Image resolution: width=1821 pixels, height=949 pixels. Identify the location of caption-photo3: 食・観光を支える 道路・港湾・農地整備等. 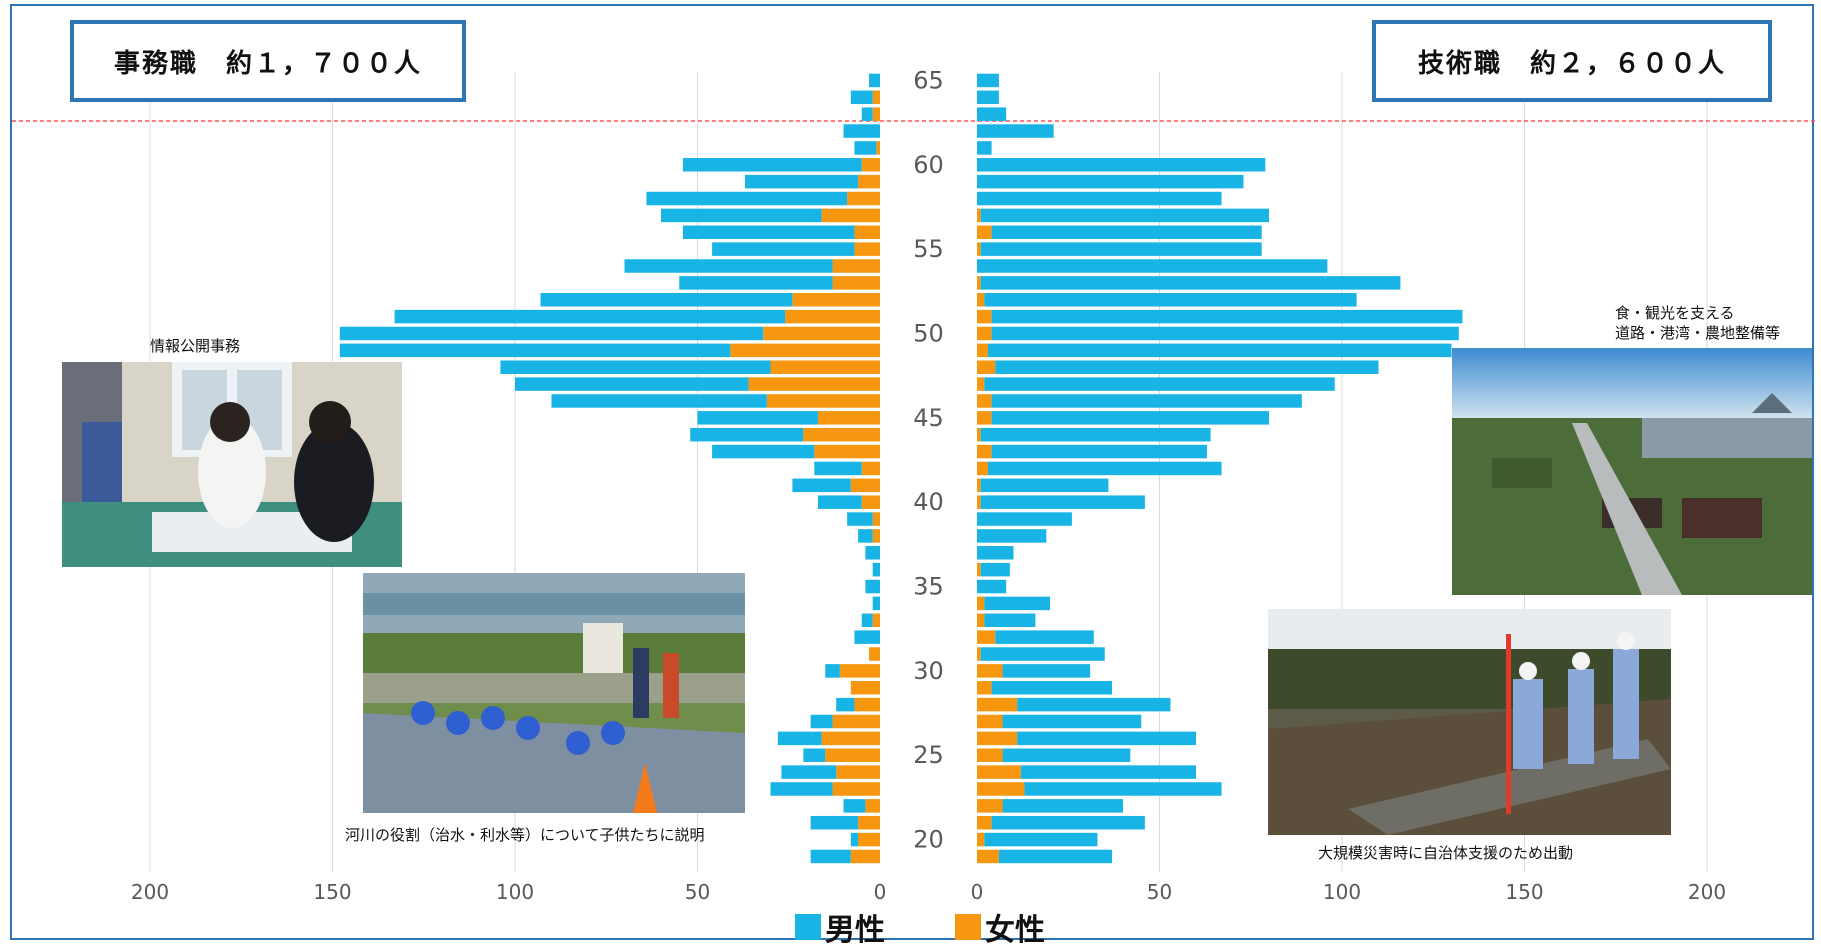
(1697, 323).